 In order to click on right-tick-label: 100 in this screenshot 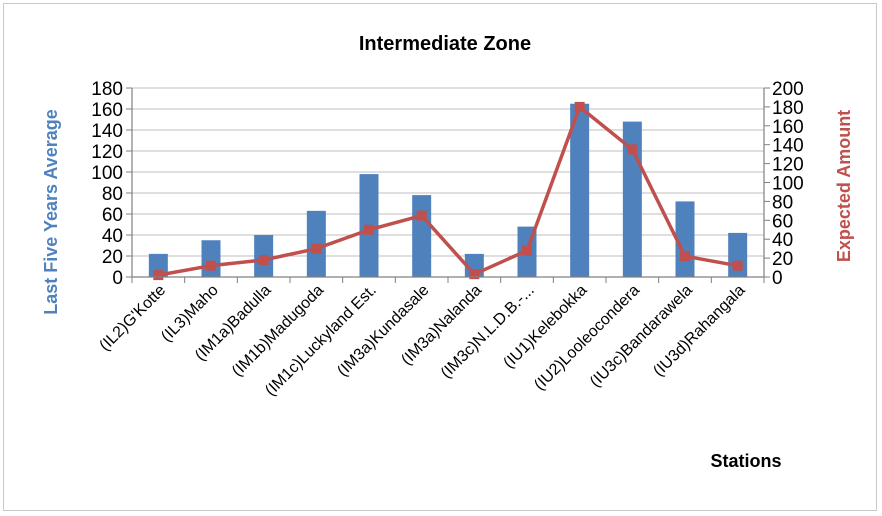, I will do `click(788, 184)`.